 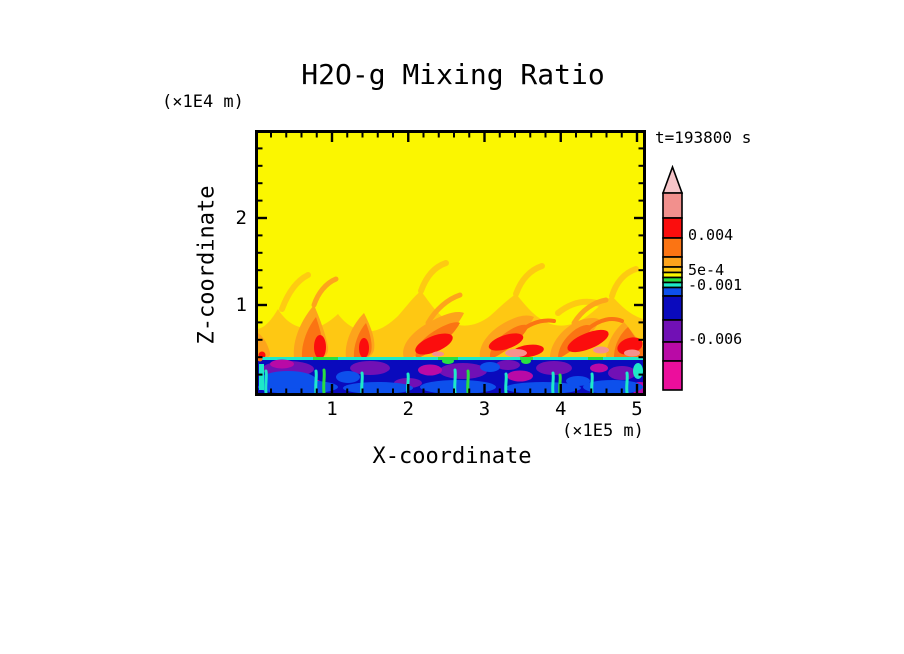 What do you see at coordinates (715, 284) in the screenshot?
I see `colorbar-label--0.001: -0.001` at bounding box center [715, 284].